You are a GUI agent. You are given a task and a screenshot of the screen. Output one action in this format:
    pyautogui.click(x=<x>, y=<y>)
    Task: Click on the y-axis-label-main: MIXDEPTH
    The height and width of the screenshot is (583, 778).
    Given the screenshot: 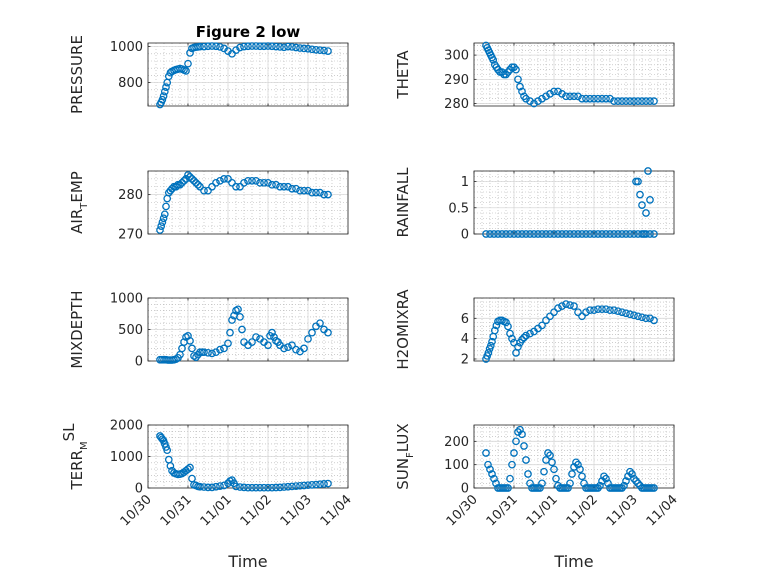 What is the action you would take?
    pyautogui.click(x=77, y=329)
    